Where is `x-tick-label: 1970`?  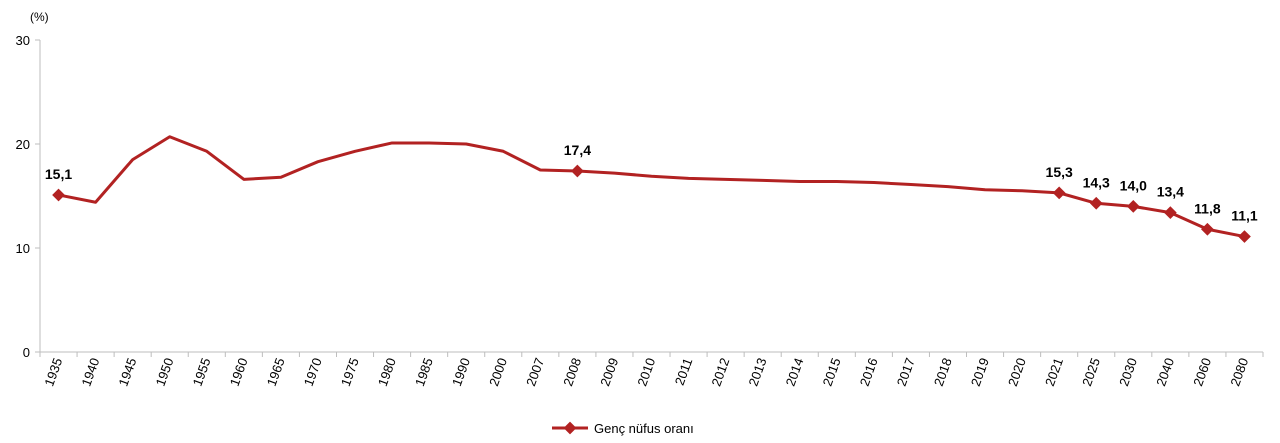 x-tick-label: 1970 is located at coordinates (313, 372).